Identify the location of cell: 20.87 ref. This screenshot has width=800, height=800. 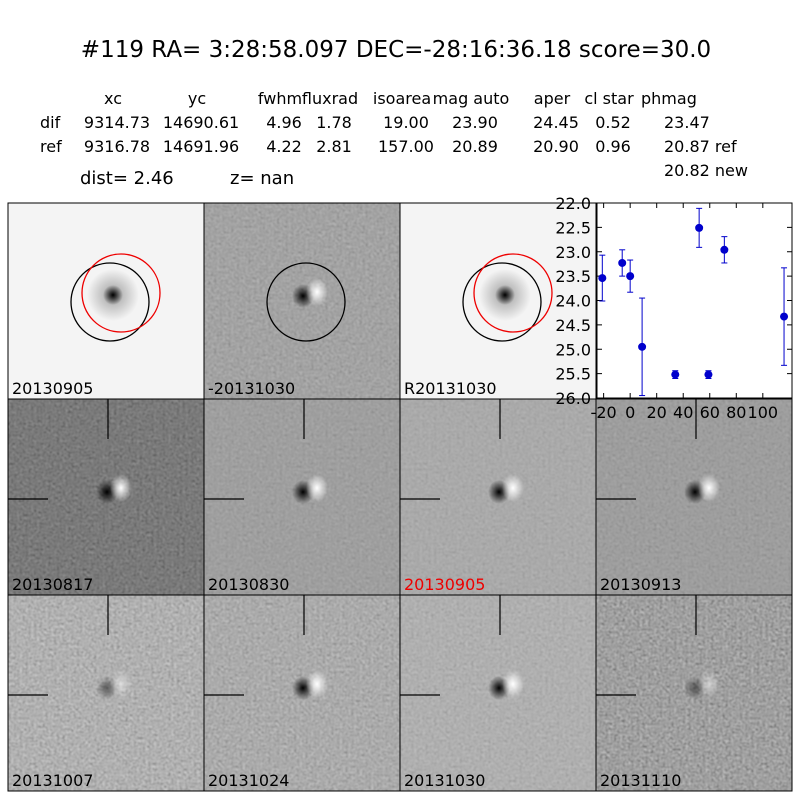
(700, 146).